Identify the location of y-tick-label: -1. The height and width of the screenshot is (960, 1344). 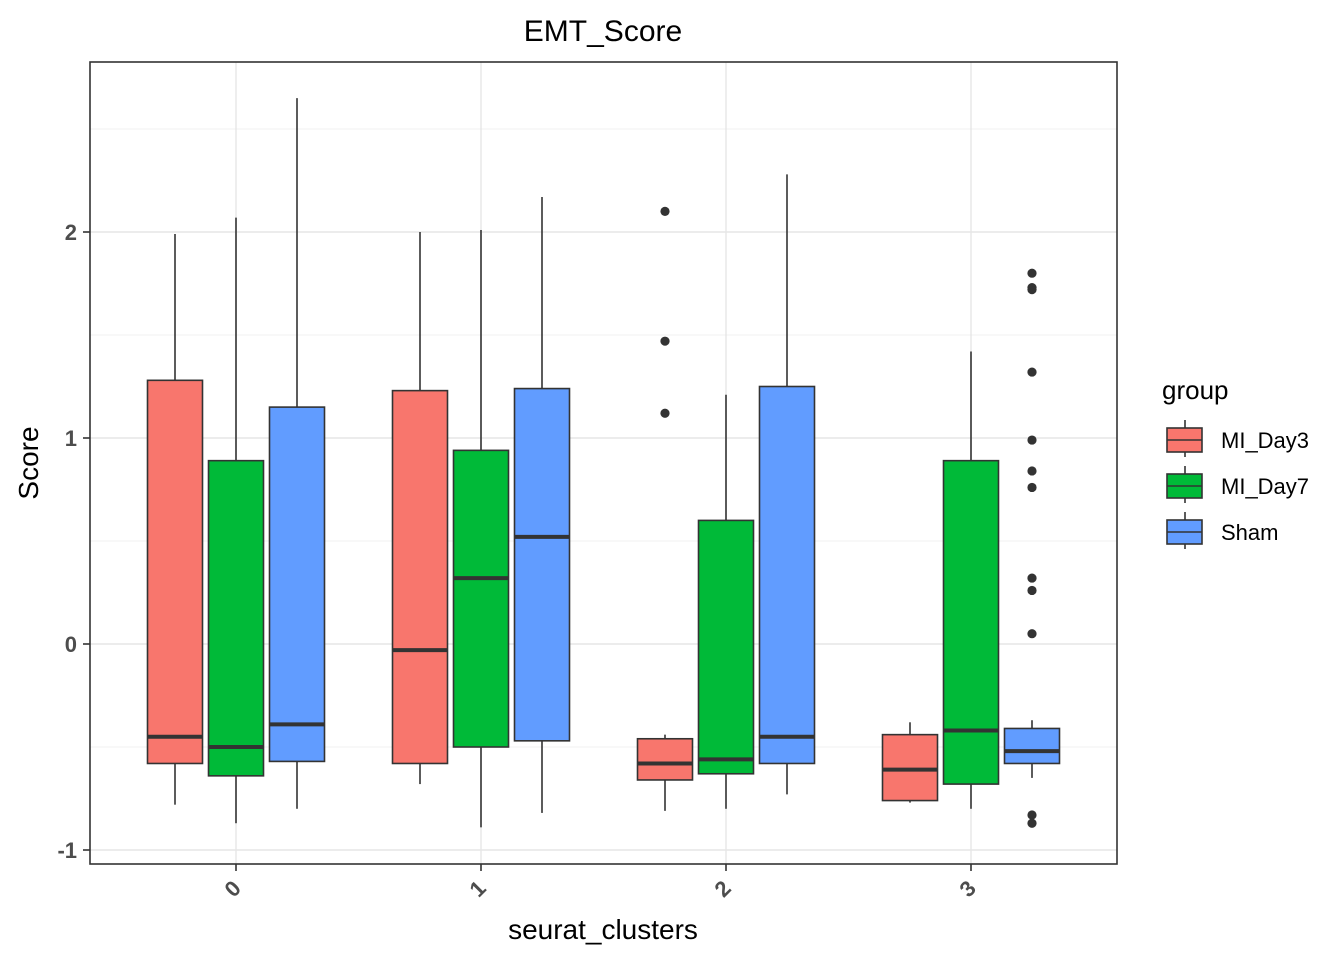
(67, 850).